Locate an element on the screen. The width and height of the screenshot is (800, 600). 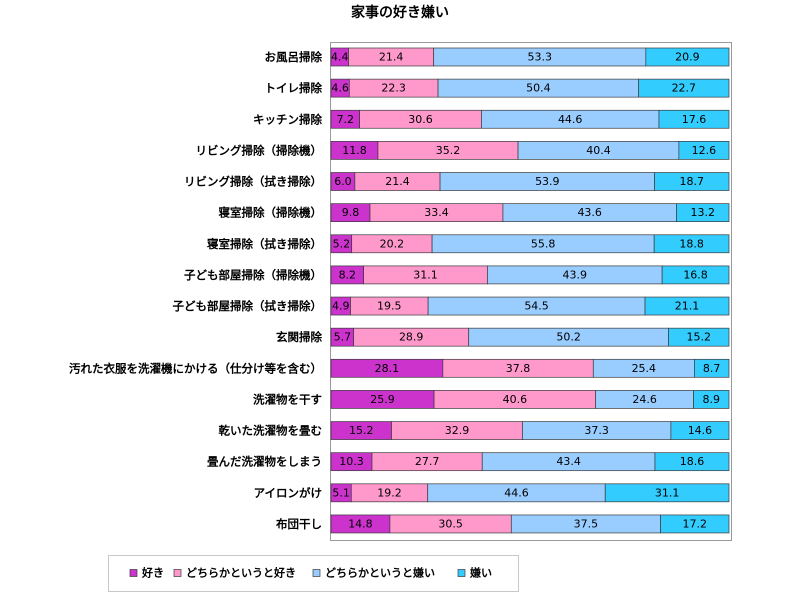
data-label: 24.6 is located at coordinates (644, 399).